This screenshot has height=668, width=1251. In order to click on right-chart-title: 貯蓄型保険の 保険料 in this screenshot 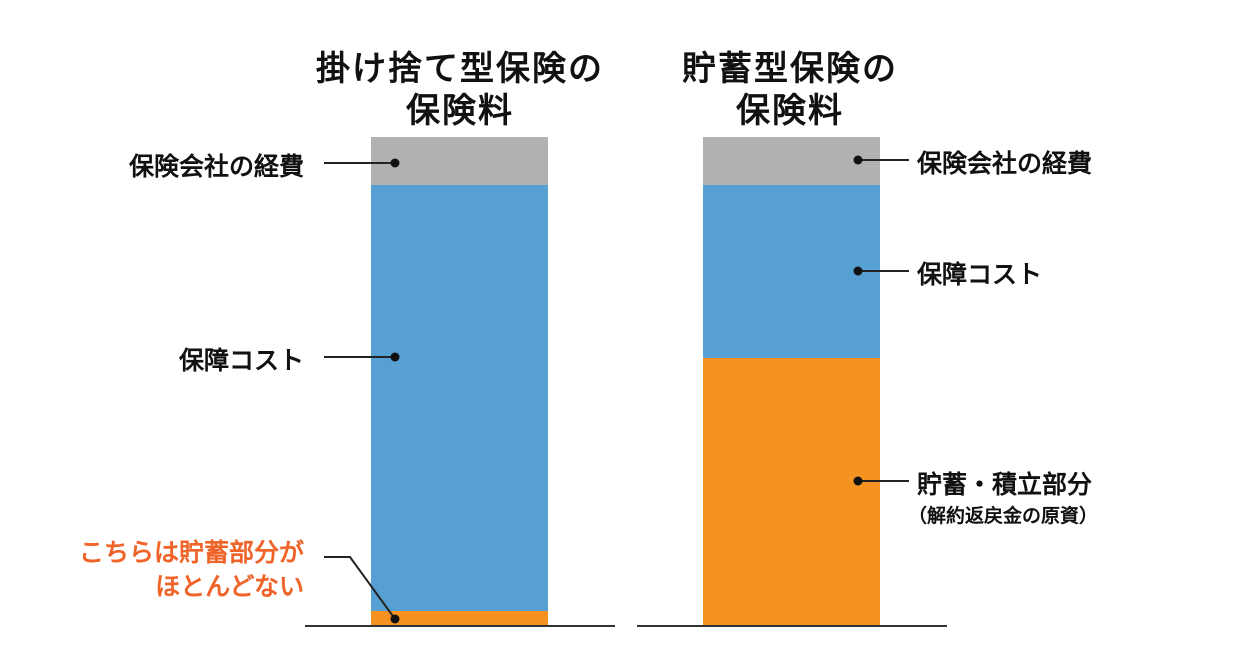, I will do `click(790, 90)`.